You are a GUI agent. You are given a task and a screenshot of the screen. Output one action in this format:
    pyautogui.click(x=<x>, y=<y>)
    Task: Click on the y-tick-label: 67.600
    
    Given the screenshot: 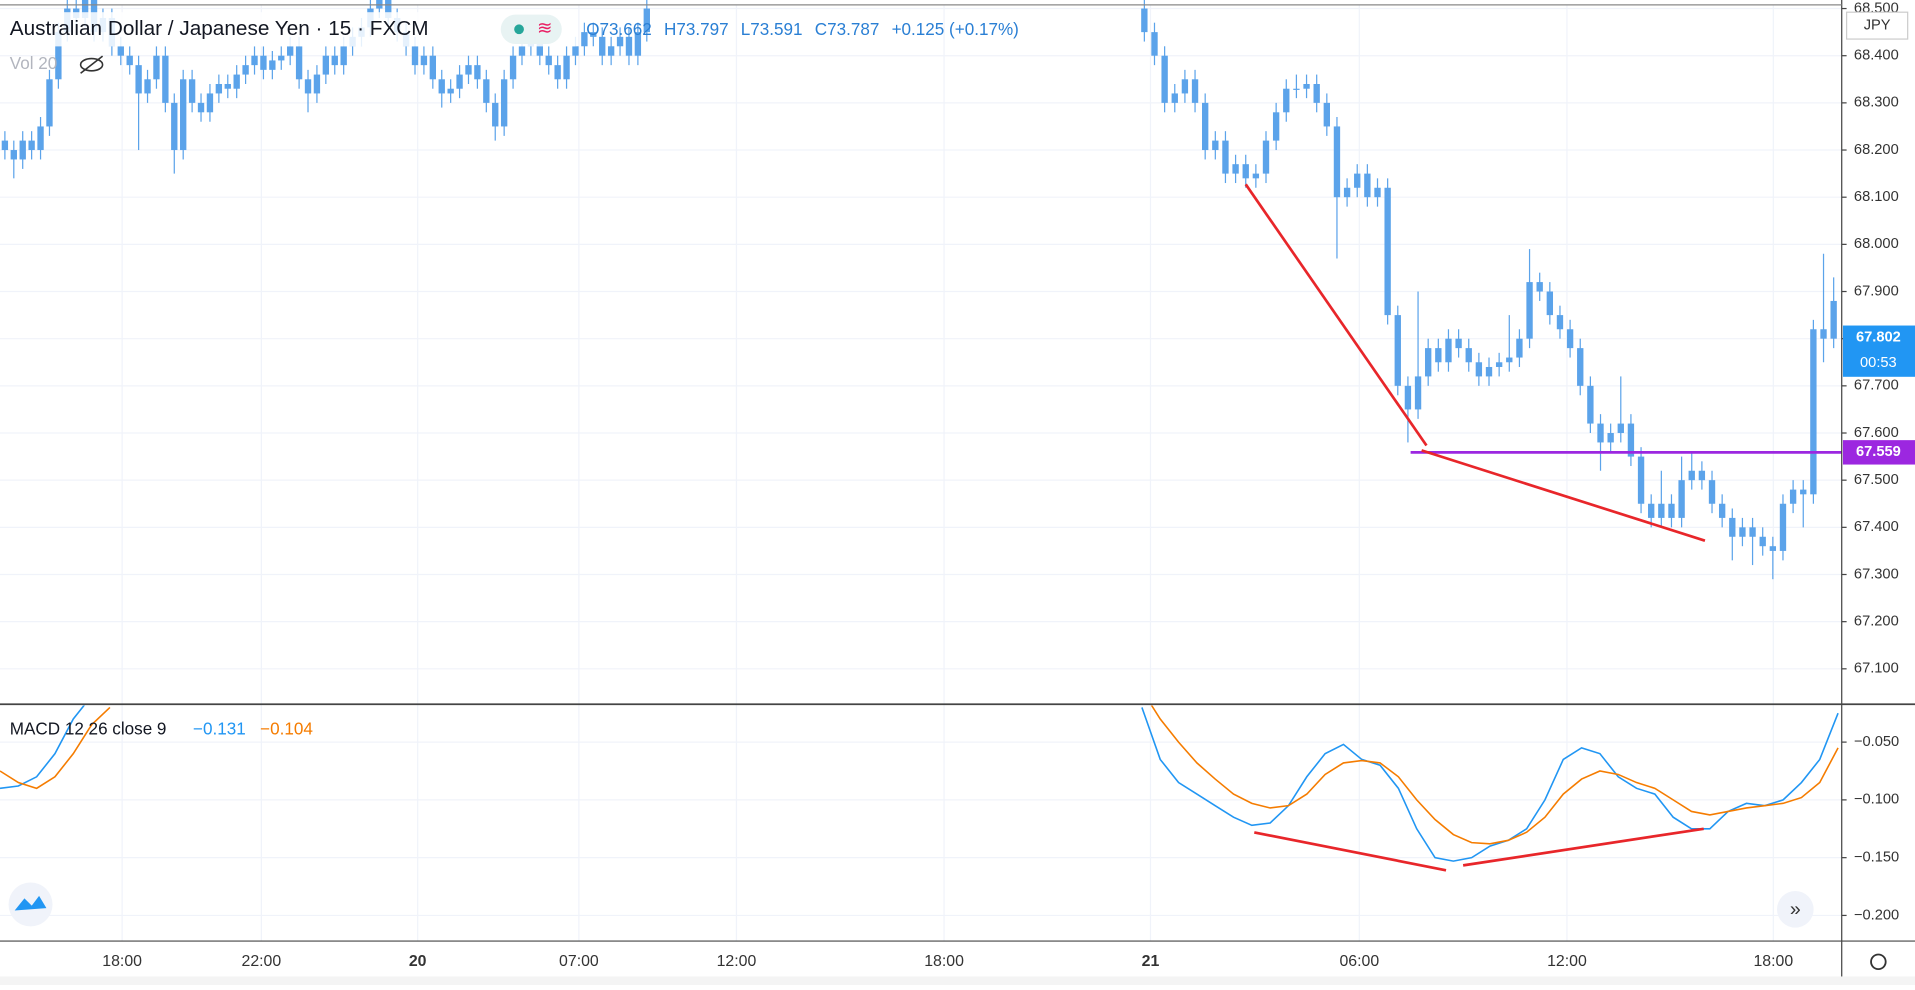 What is the action you would take?
    pyautogui.click(x=1876, y=433)
    